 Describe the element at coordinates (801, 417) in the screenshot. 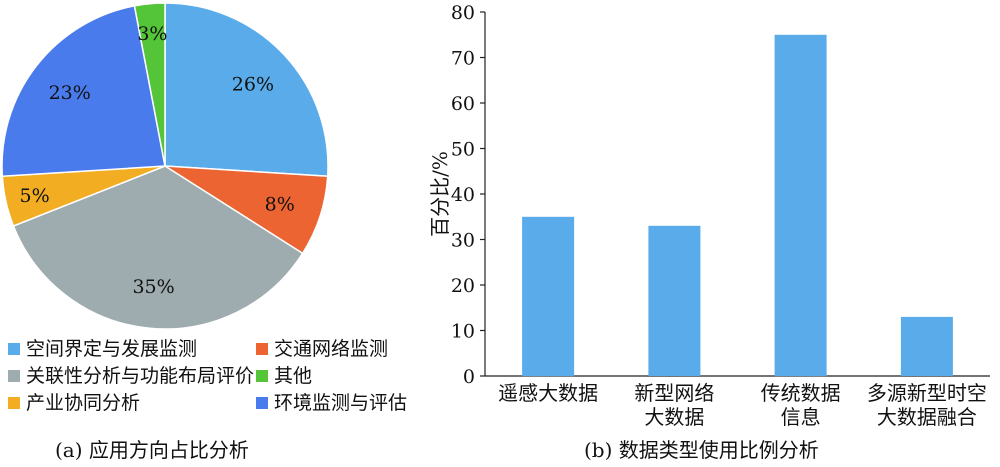

I see `x-tick-label: 信息` at that location.